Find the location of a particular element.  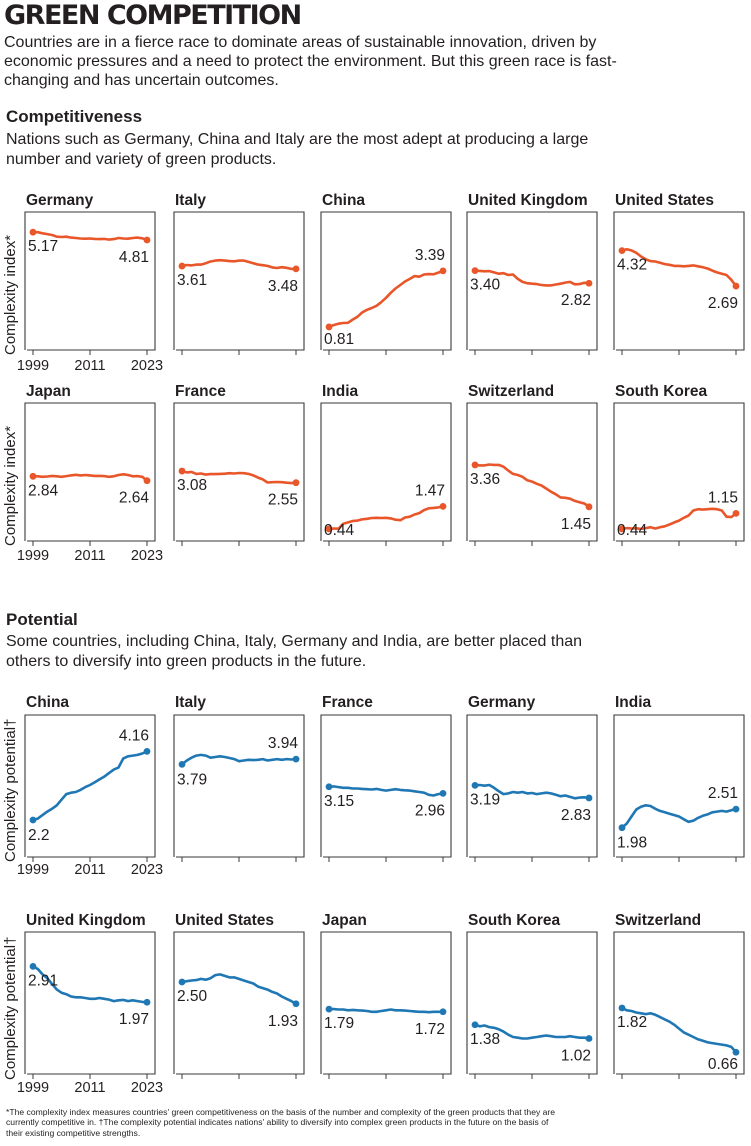

panel-title: Italy is located at coordinates (190, 200).